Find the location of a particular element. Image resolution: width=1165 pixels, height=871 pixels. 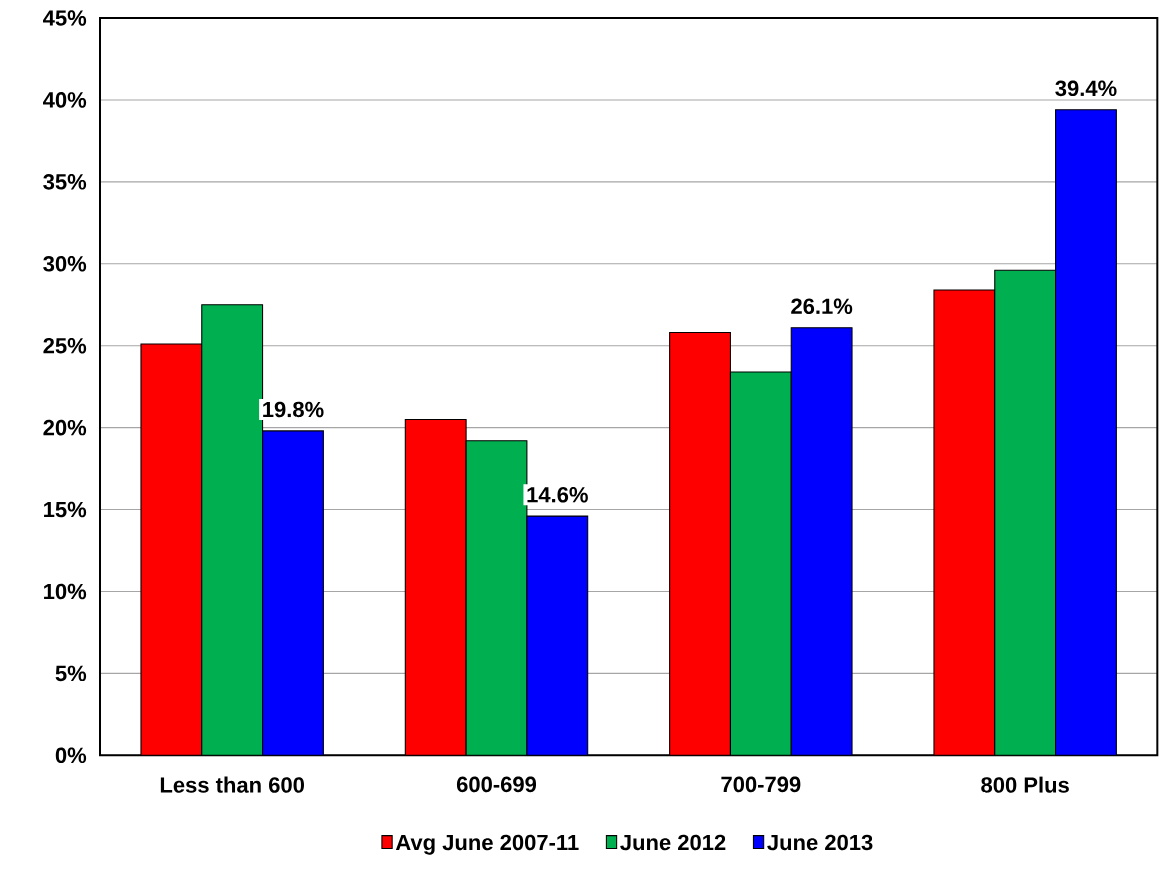

x-tick-label: 700-799 is located at coordinates (761, 784).